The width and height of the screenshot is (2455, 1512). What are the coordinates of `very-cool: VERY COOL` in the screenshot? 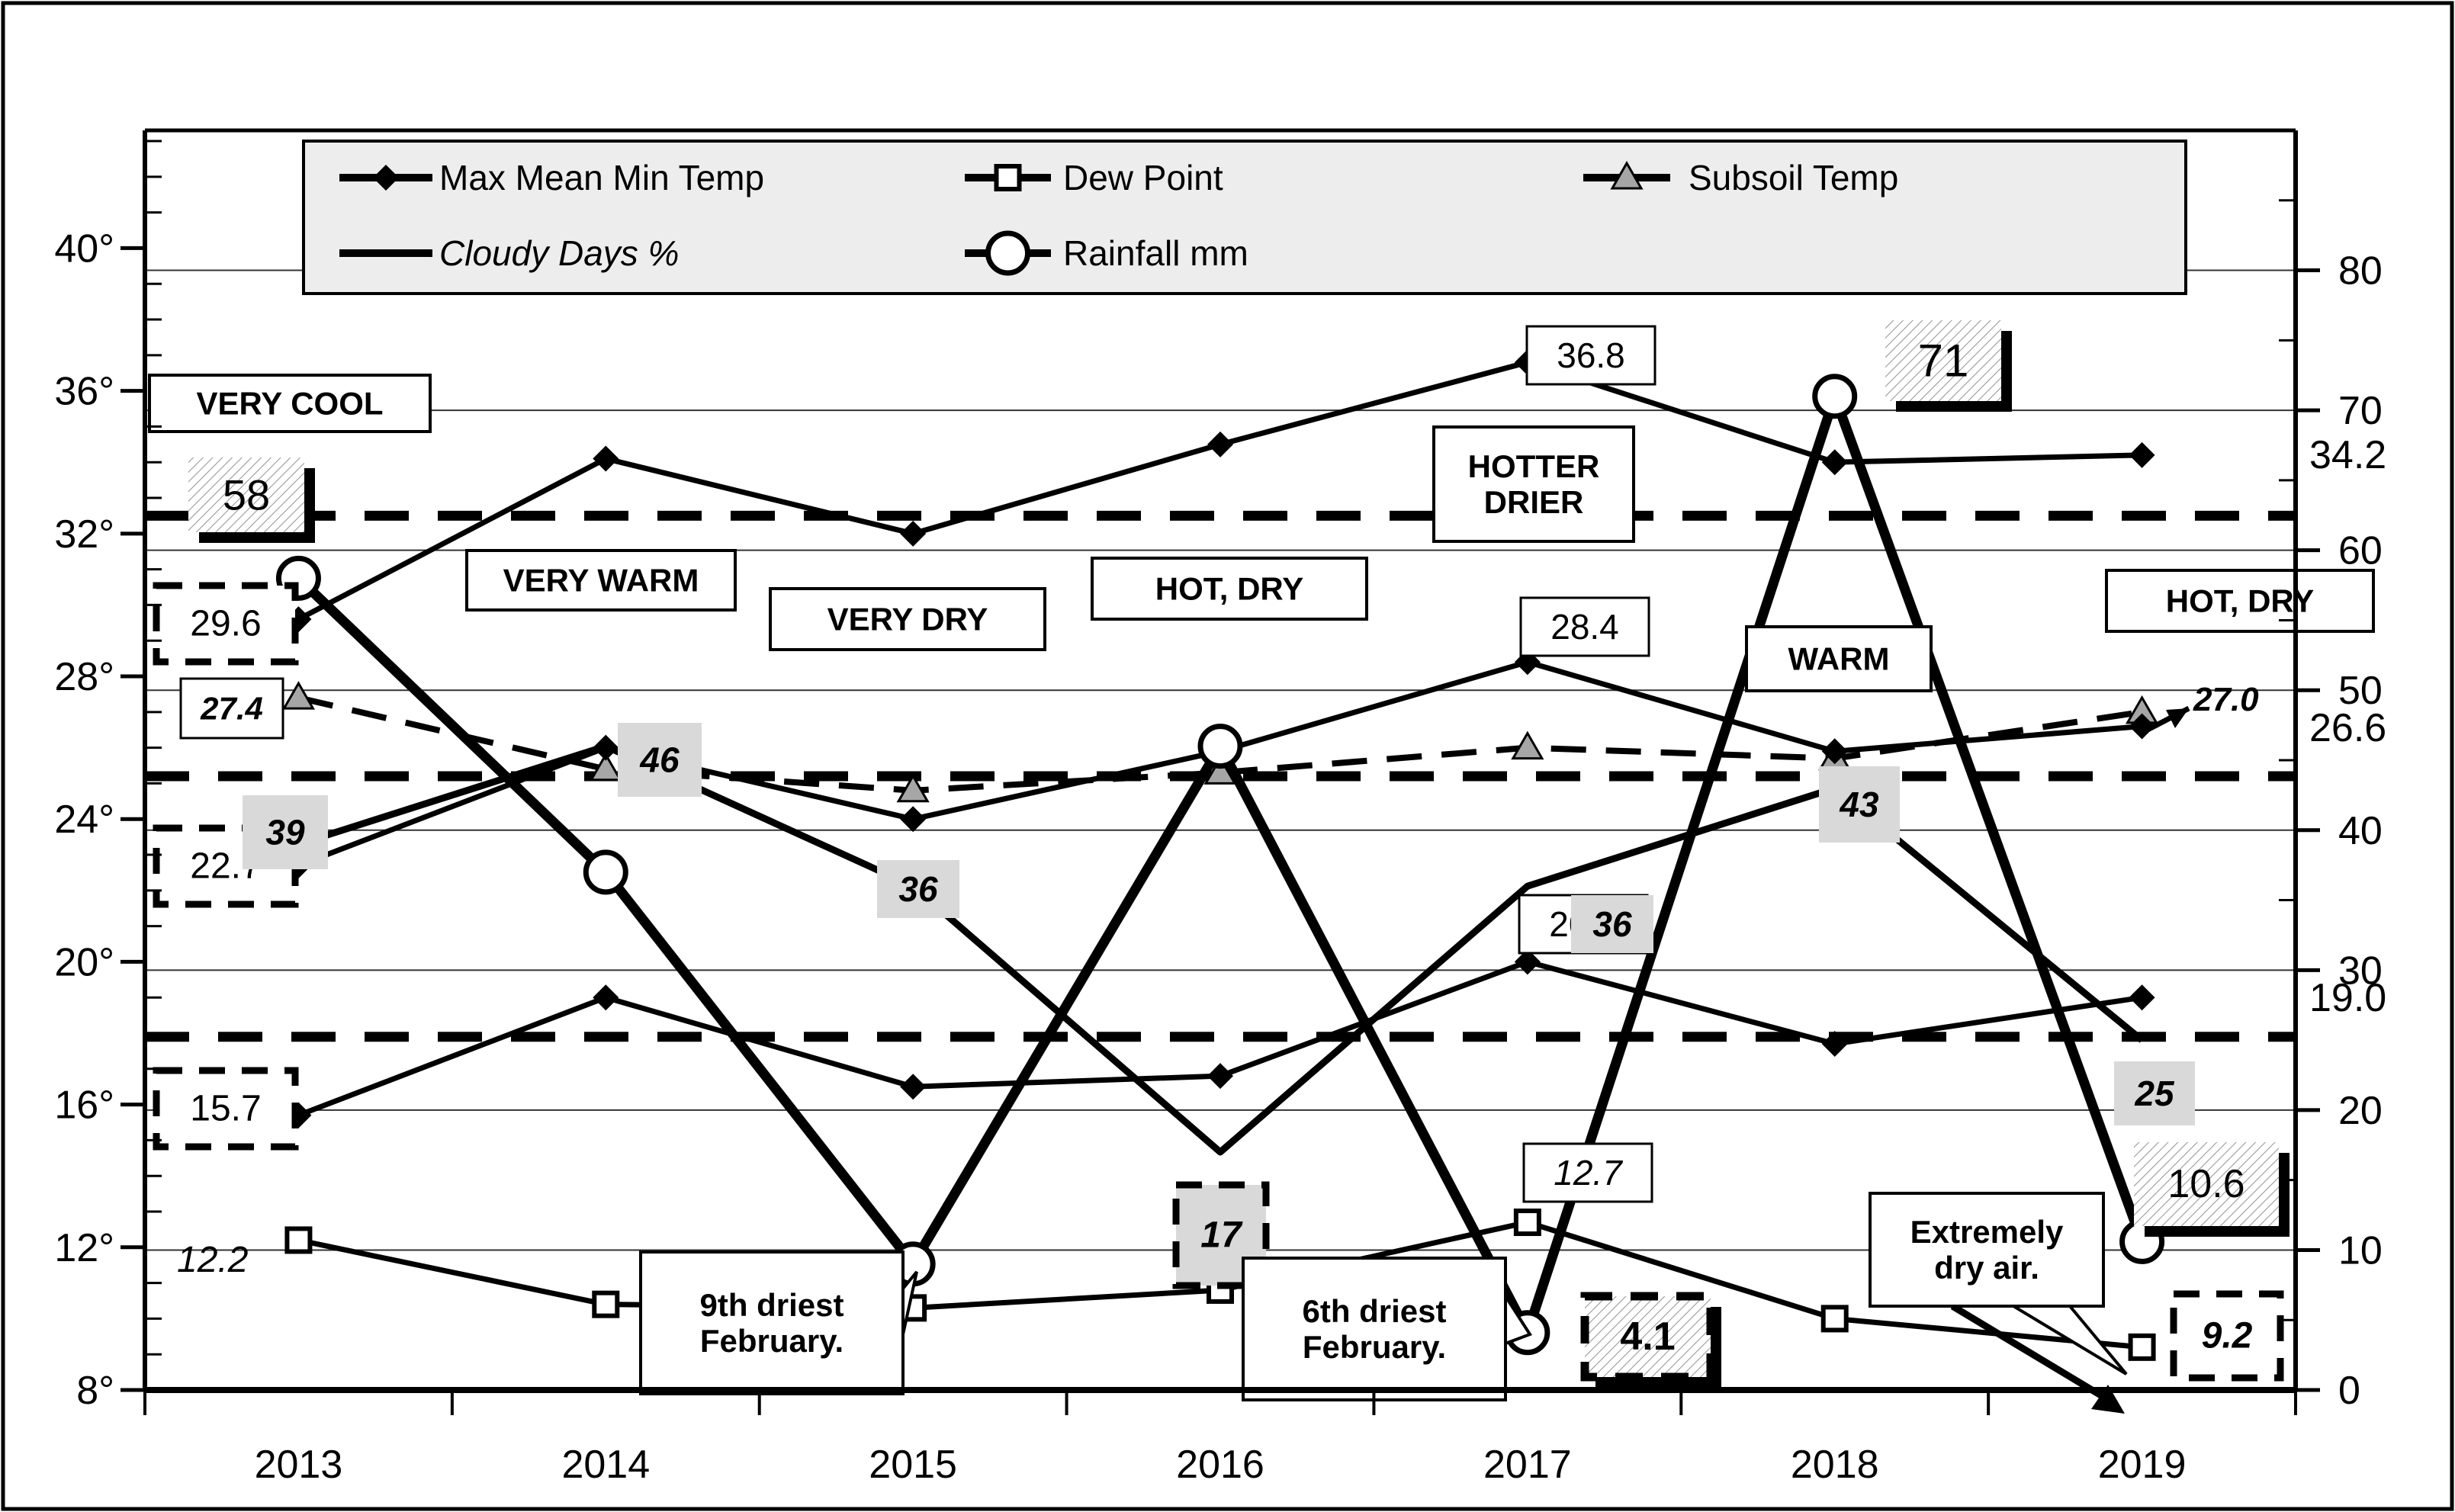 It's located at (290, 403).